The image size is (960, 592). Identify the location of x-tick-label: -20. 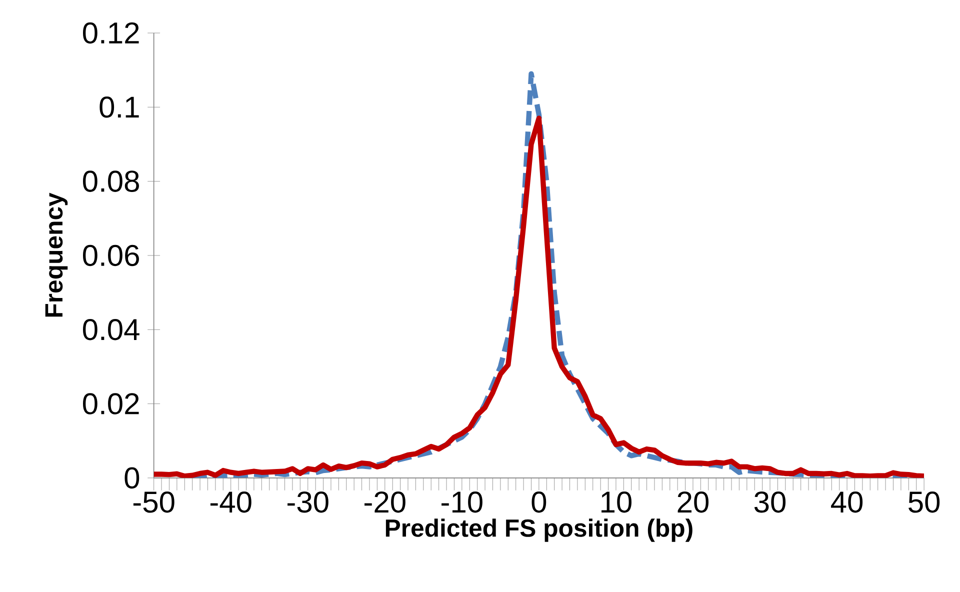
(385, 502).